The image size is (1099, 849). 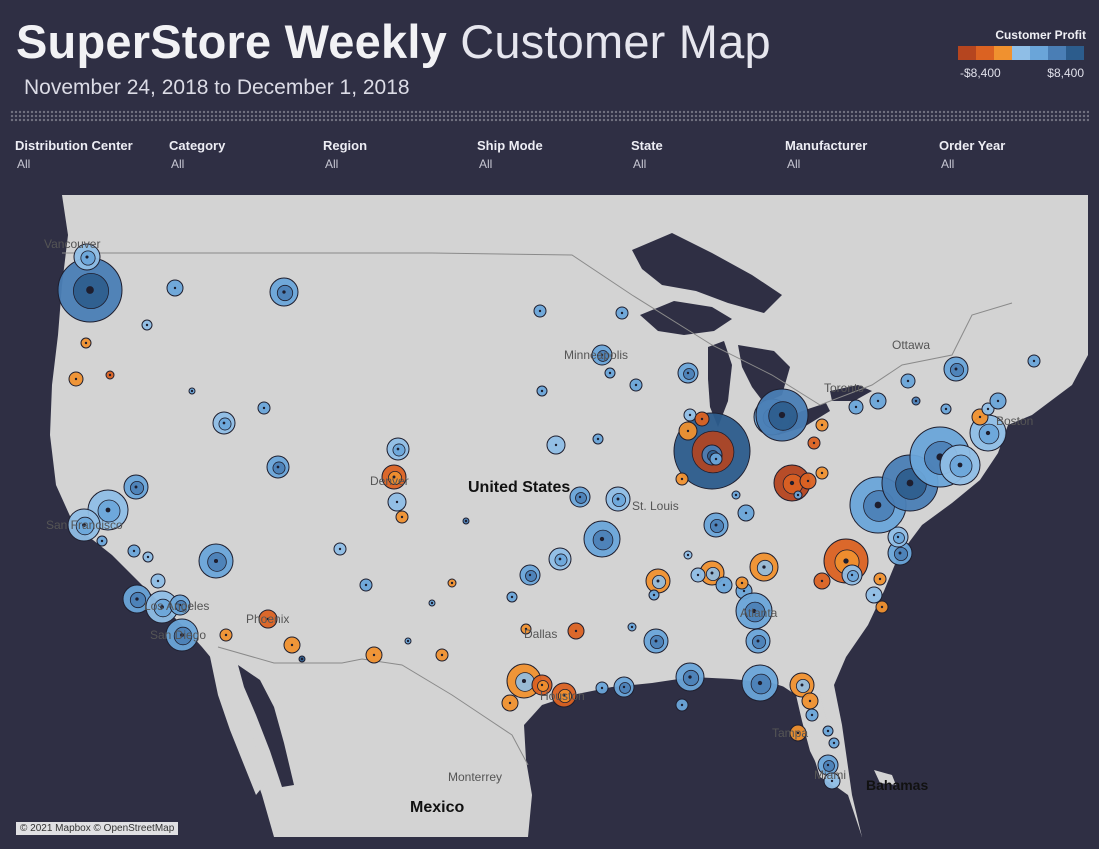 I want to click on filter-region: Region All, so click(x=398, y=158).